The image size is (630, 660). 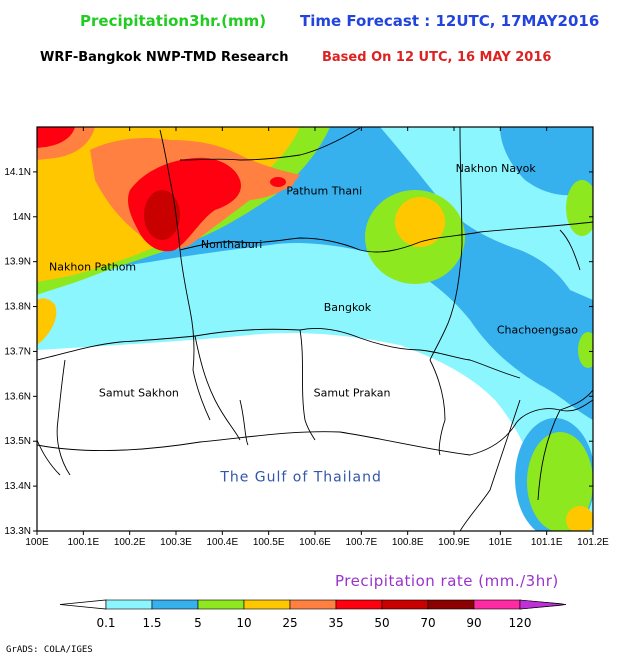 What do you see at coordinates (437, 57) in the screenshot?
I see `base-time: Based On 12 UTC, 16 MAY 2016` at bounding box center [437, 57].